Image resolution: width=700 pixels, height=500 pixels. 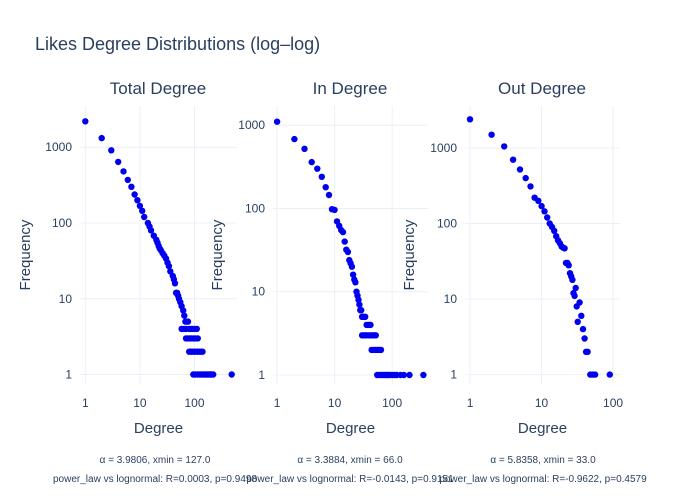 What do you see at coordinates (217, 254) in the screenshot?
I see `y-axis-label-in-degree: Frequency` at bounding box center [217, 254].